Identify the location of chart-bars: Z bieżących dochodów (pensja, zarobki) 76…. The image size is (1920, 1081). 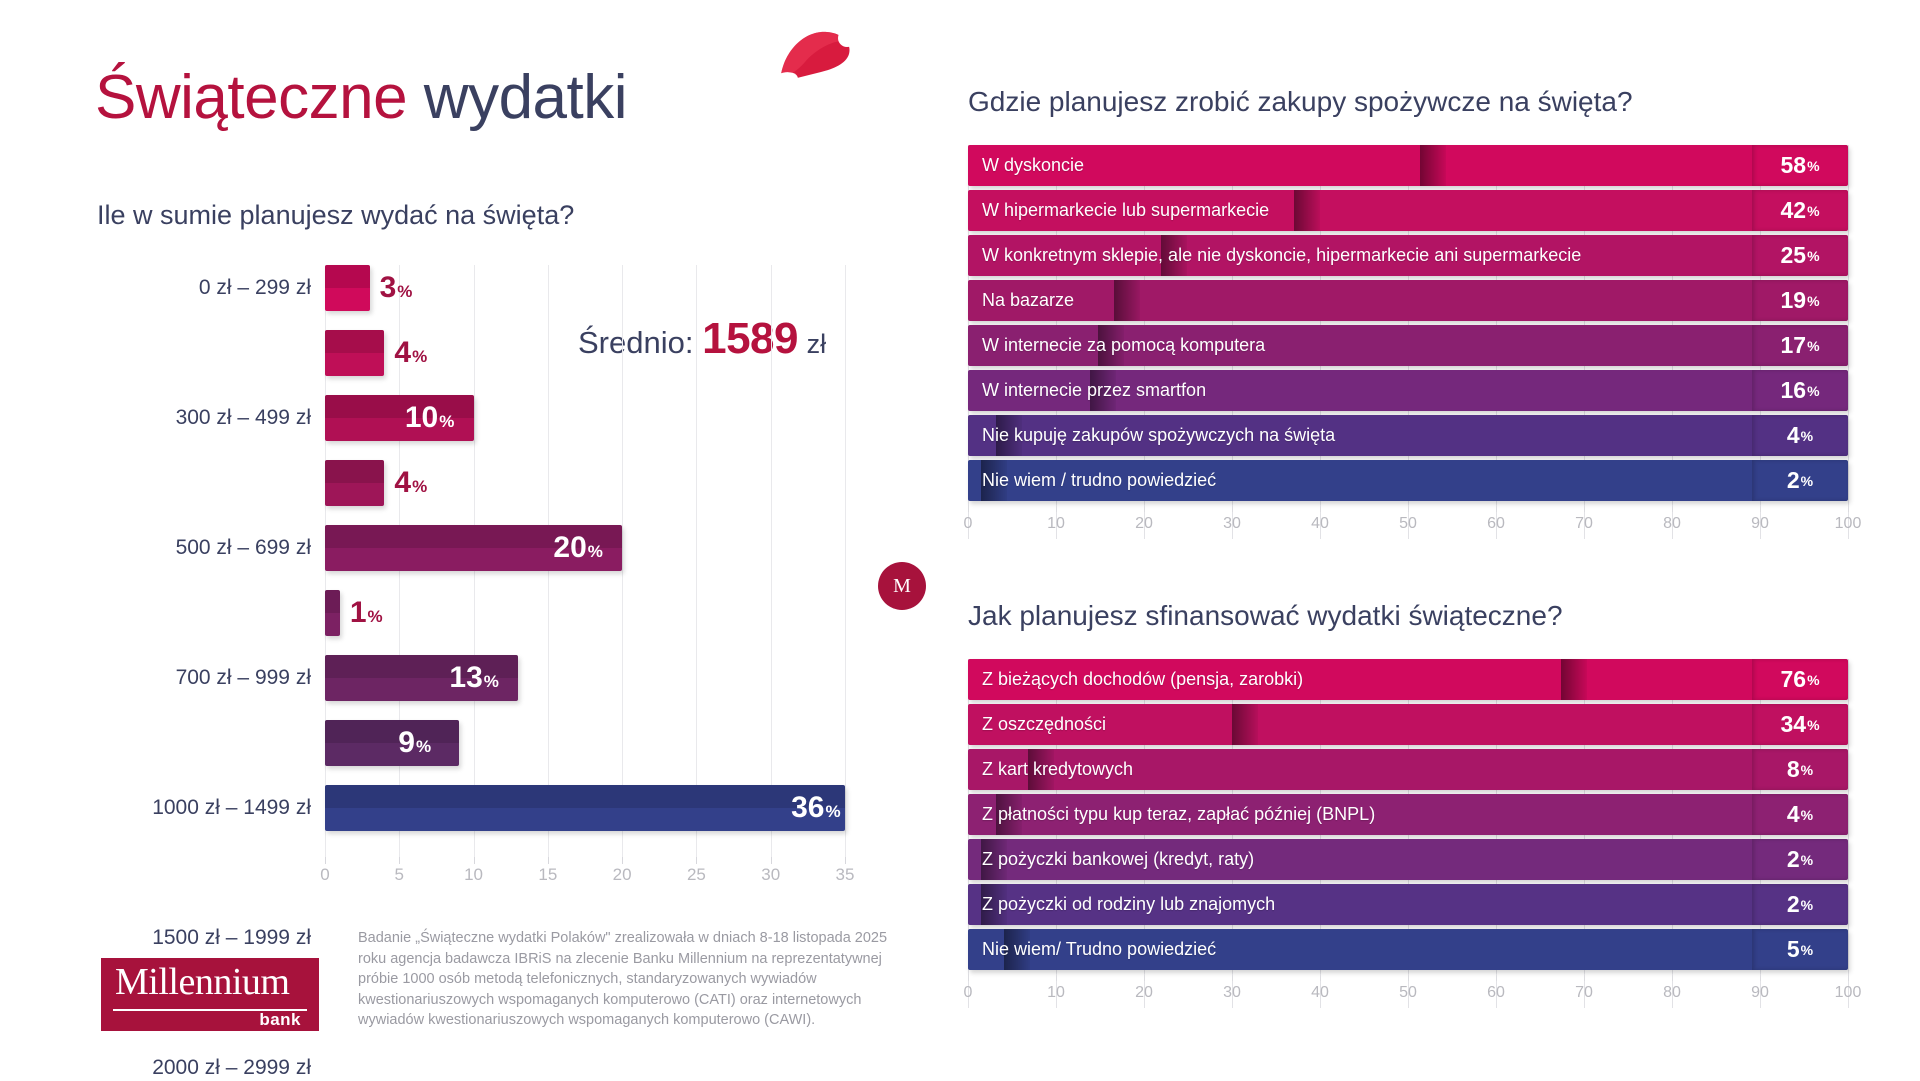
(1418, 814).